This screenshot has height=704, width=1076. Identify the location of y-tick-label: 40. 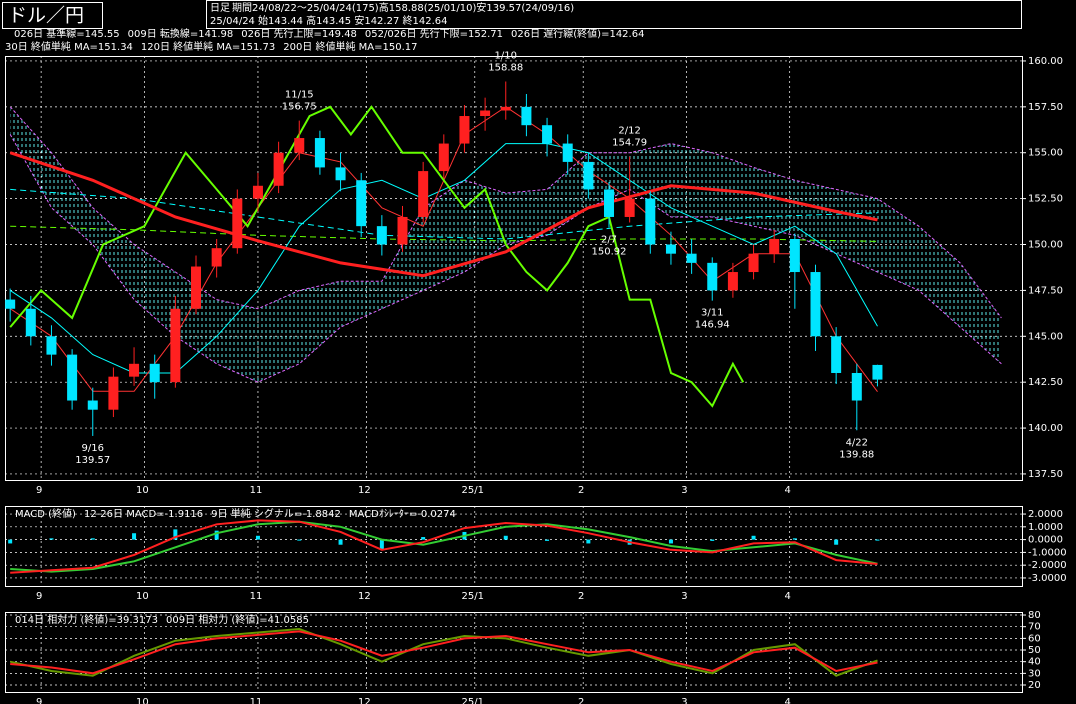
(1034, 662).